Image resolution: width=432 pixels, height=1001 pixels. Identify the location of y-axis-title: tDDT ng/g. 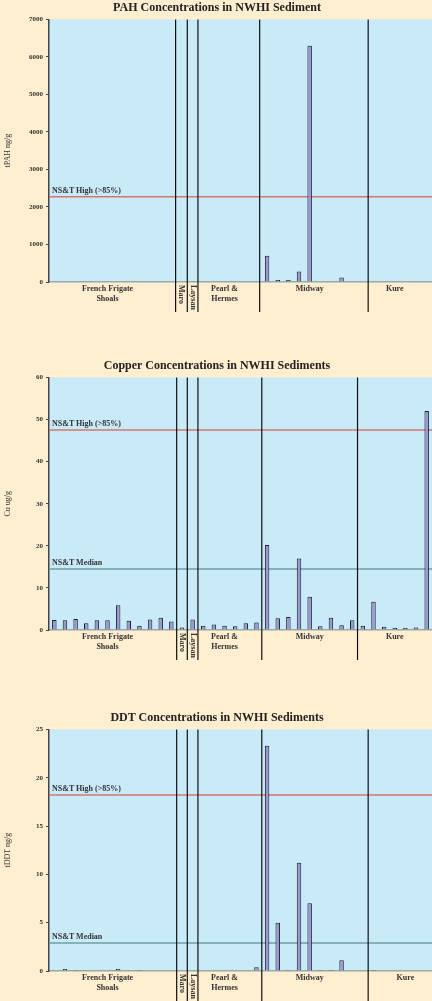
(7, 850).